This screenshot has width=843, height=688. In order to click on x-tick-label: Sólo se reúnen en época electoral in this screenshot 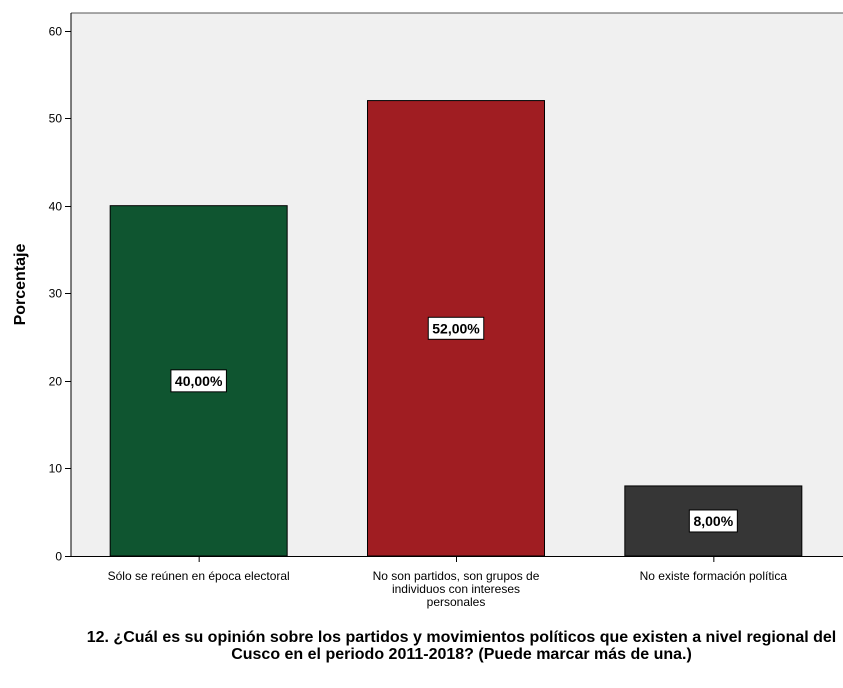, I will do `click(199, 576)`.